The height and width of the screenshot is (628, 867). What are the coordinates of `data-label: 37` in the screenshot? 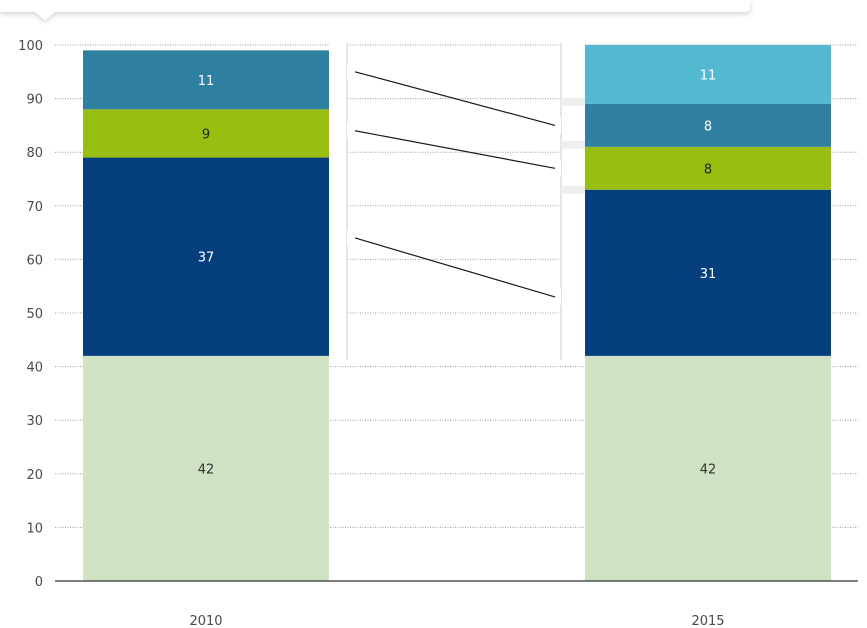 It's located at (206, 258).